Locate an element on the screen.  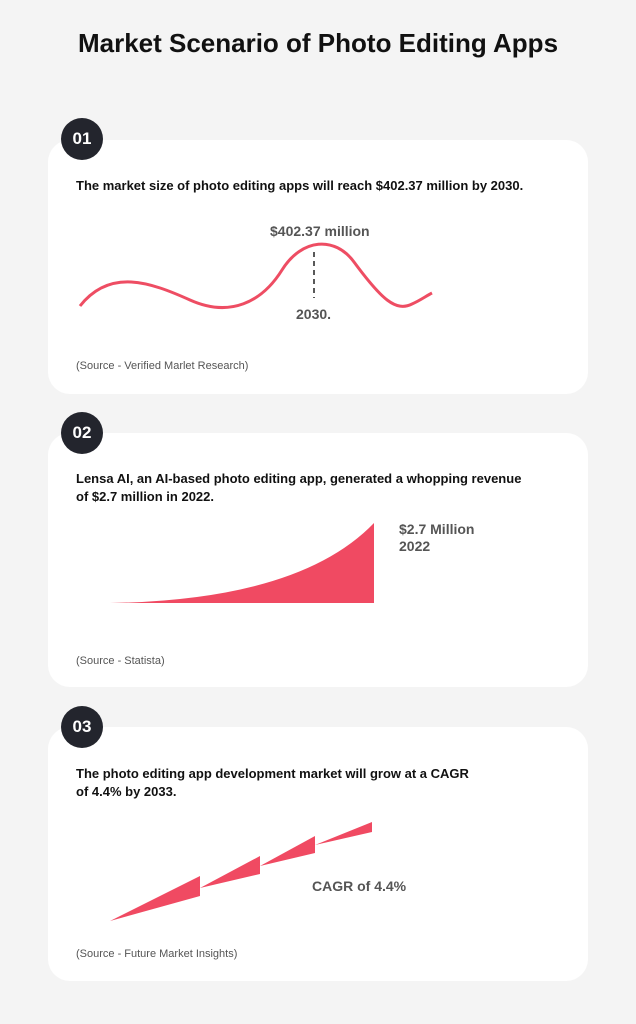
chart-label: $2.7 Million is located at coordinates (437, 529).